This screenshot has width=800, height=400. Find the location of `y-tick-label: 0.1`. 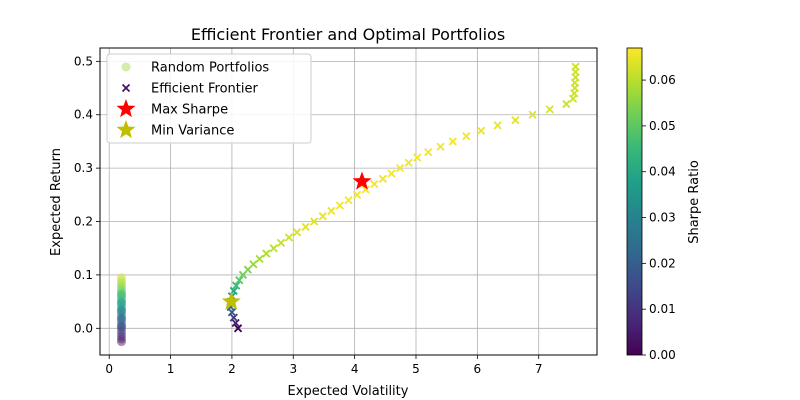

y-tick-label: 0.1 is located at coordinates (83, 275).